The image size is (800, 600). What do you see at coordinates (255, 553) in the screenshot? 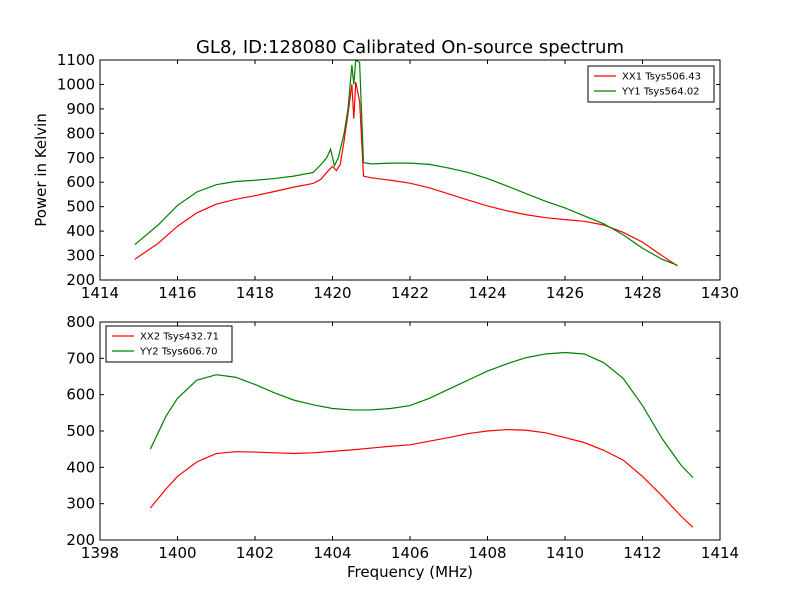
I see `bottom-x-tick-label: 1402` at bounding box center [255, 553].